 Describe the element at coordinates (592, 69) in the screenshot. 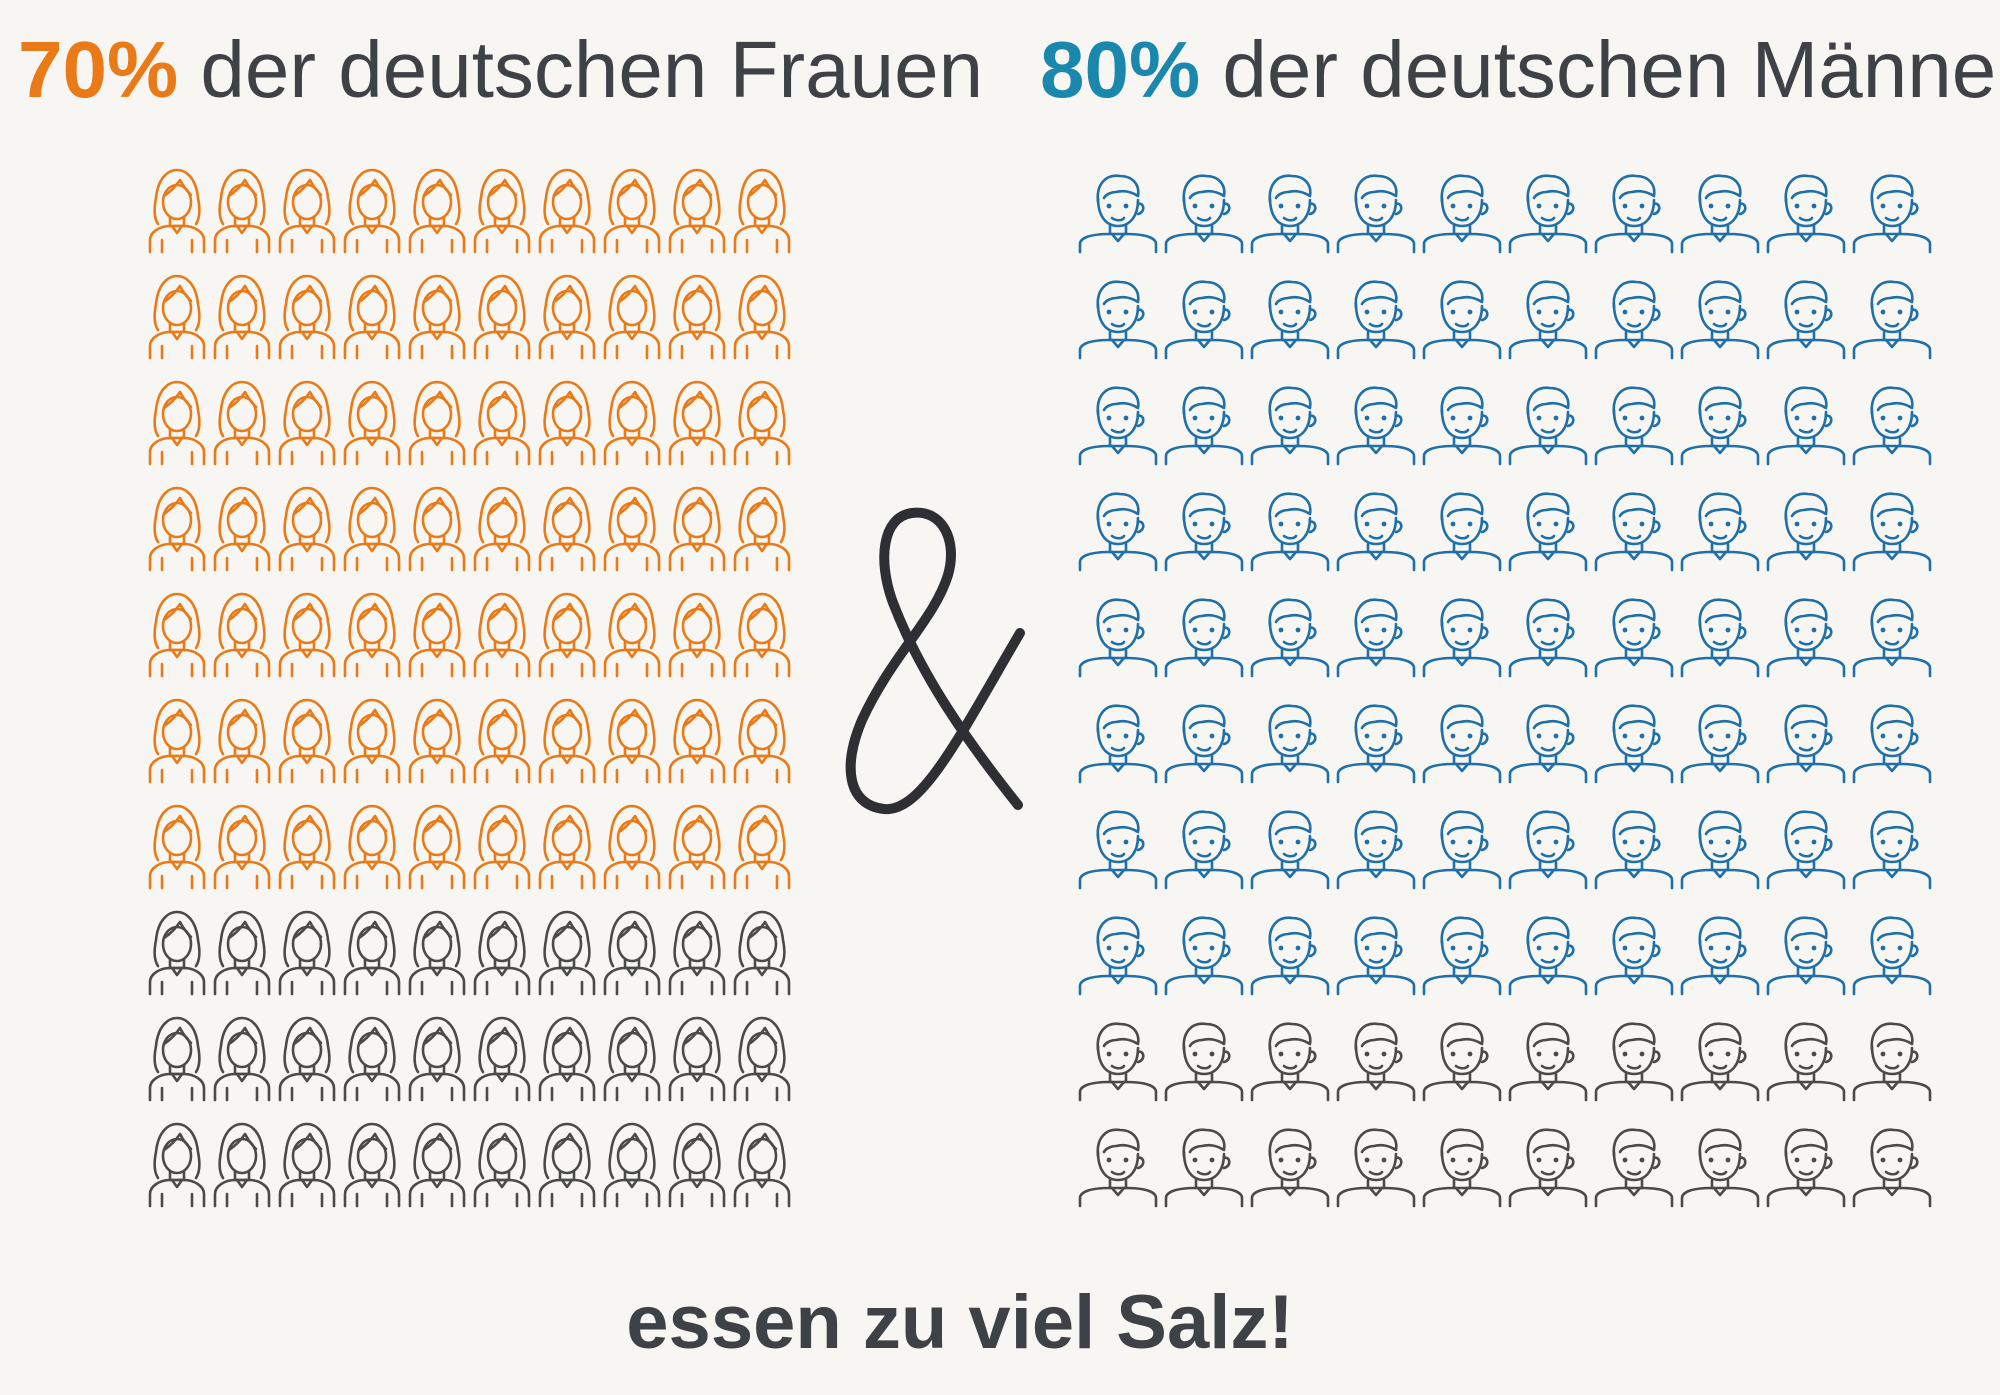

I see `women-headline-text: der deutschen Frauen` at that location.